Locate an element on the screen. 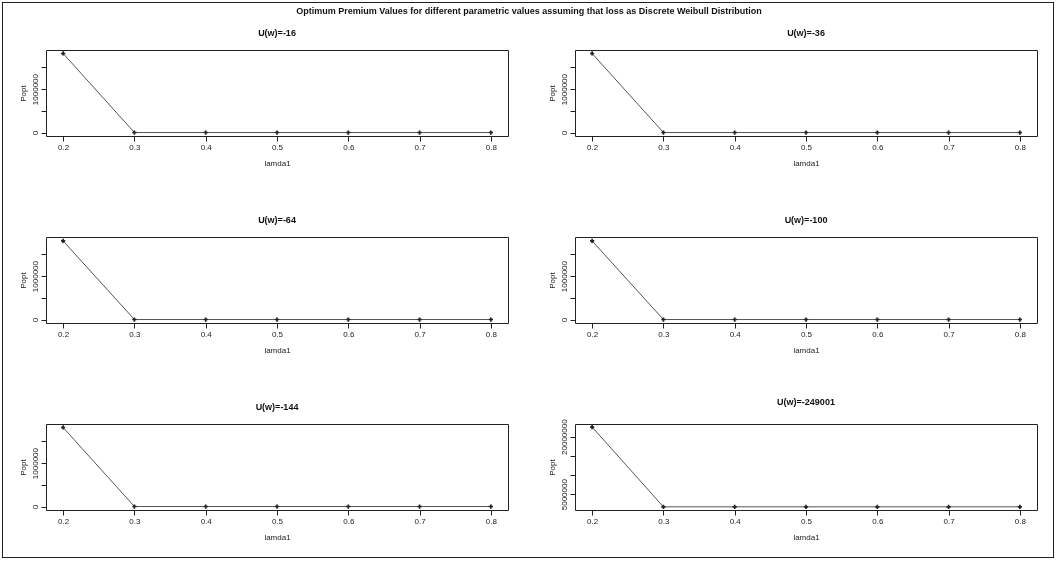  y-tick-label: 5000000 is located at coordinates (564, 494).